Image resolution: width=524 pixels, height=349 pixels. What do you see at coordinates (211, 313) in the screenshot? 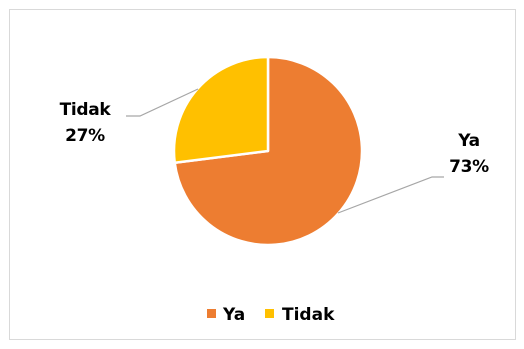
I see `legend-swatch-ya` at bounding box center [211, 313].